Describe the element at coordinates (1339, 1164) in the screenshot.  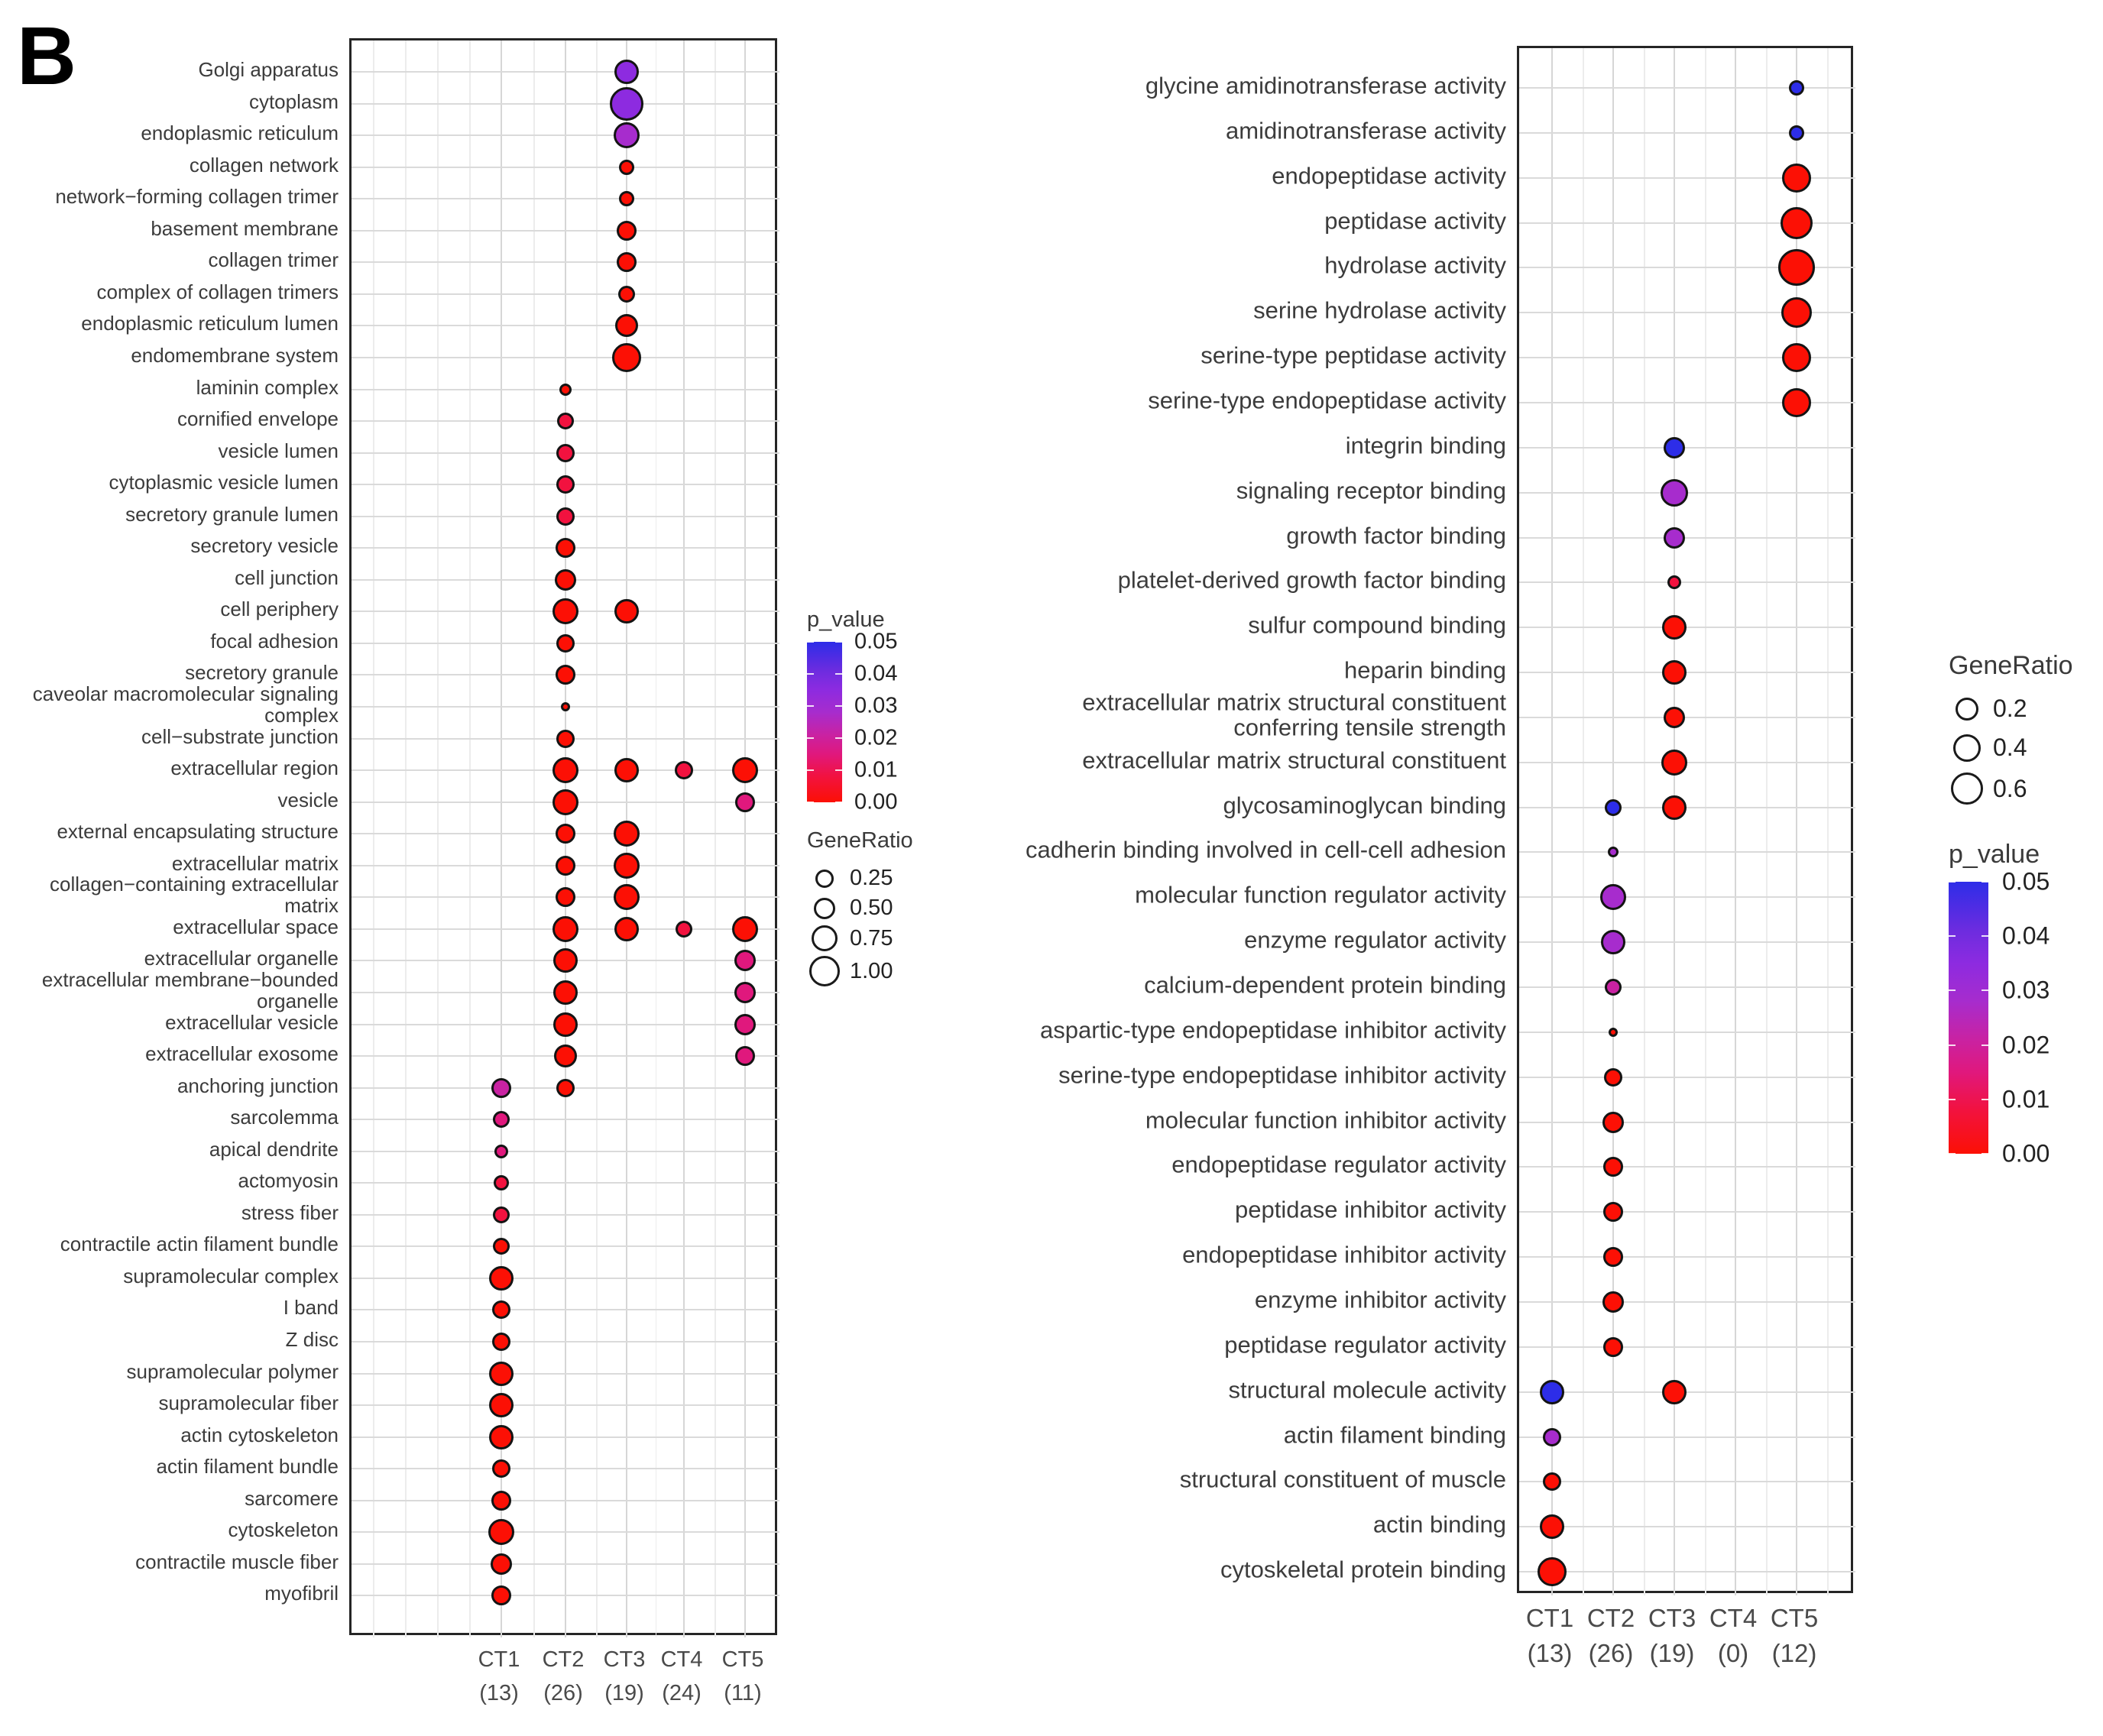
I see `y-axis-label: endopeptidase regulator activity` at that location.